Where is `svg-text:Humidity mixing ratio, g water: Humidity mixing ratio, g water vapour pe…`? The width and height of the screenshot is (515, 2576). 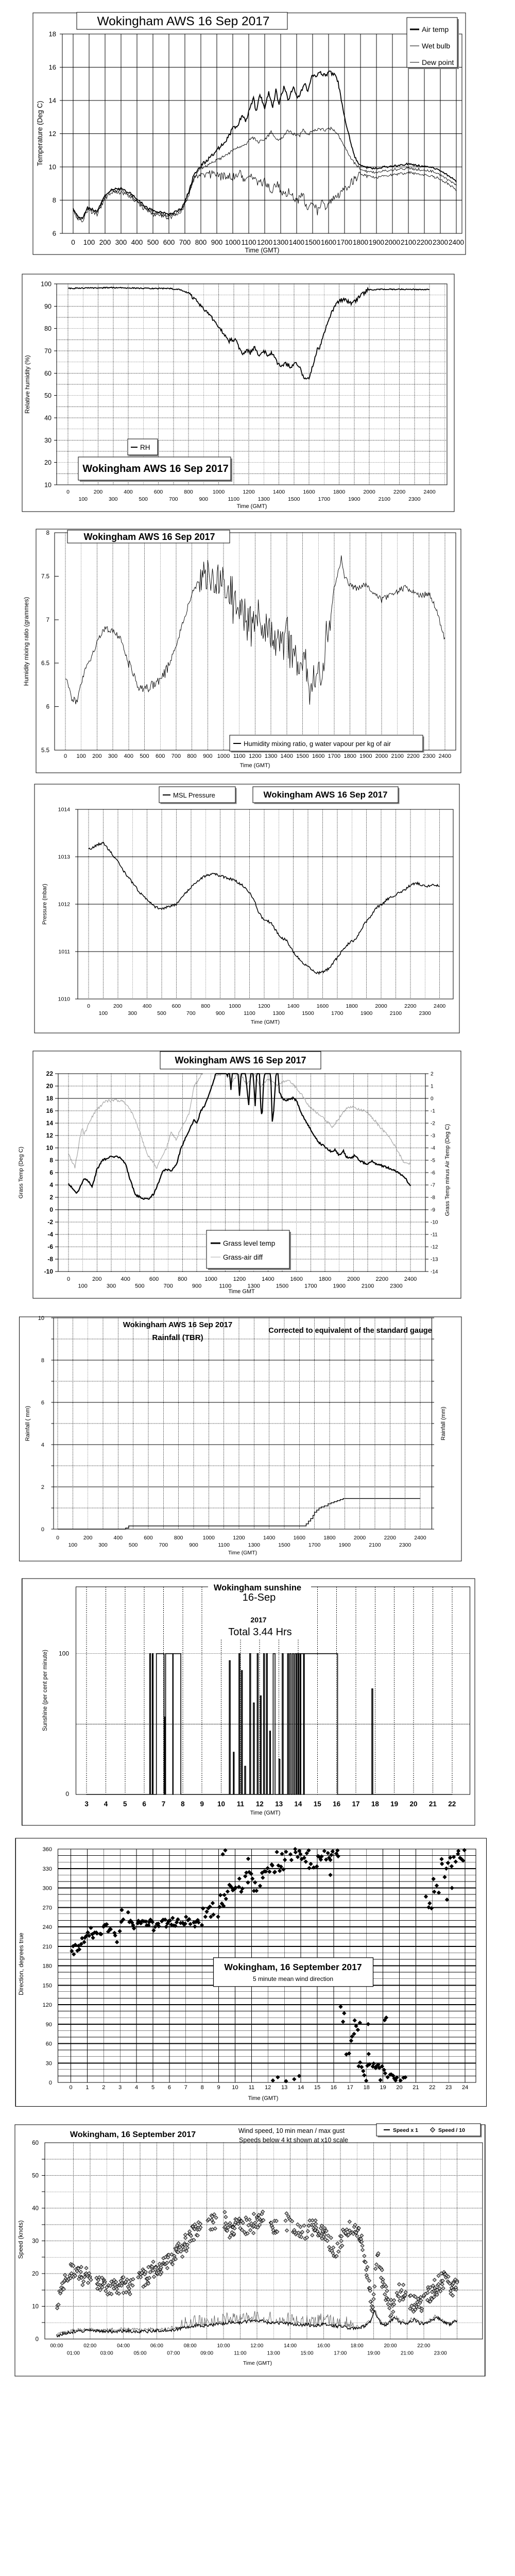 svg-text:Humidity mixing ratio, g water: Humidity mixing ratio, g water vapour pe… is located at coordinates (317, 744).